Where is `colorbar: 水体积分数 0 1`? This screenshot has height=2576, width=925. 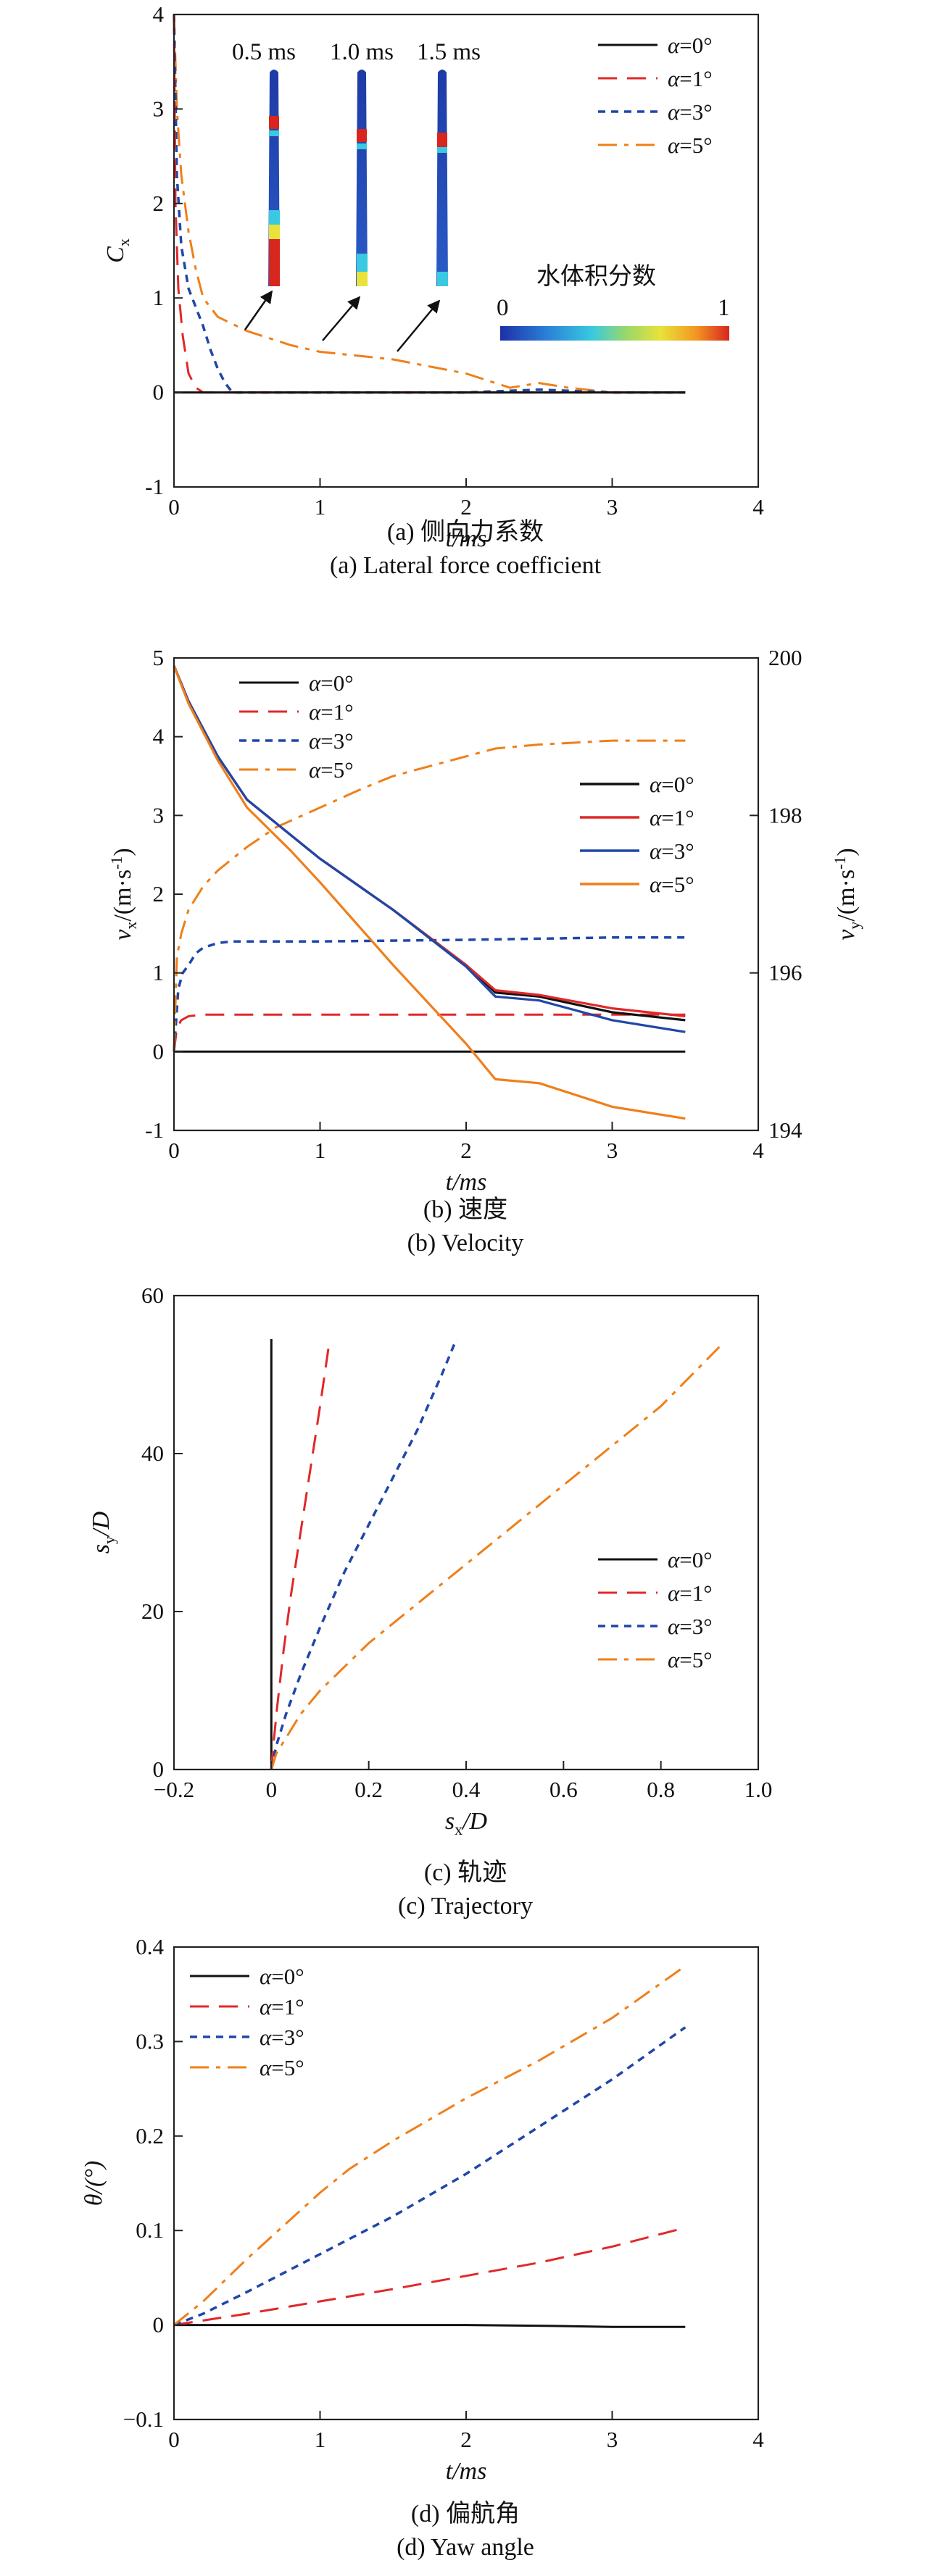
colorbar: 水体积分数 0 1 is located at coordinates (613, 302).